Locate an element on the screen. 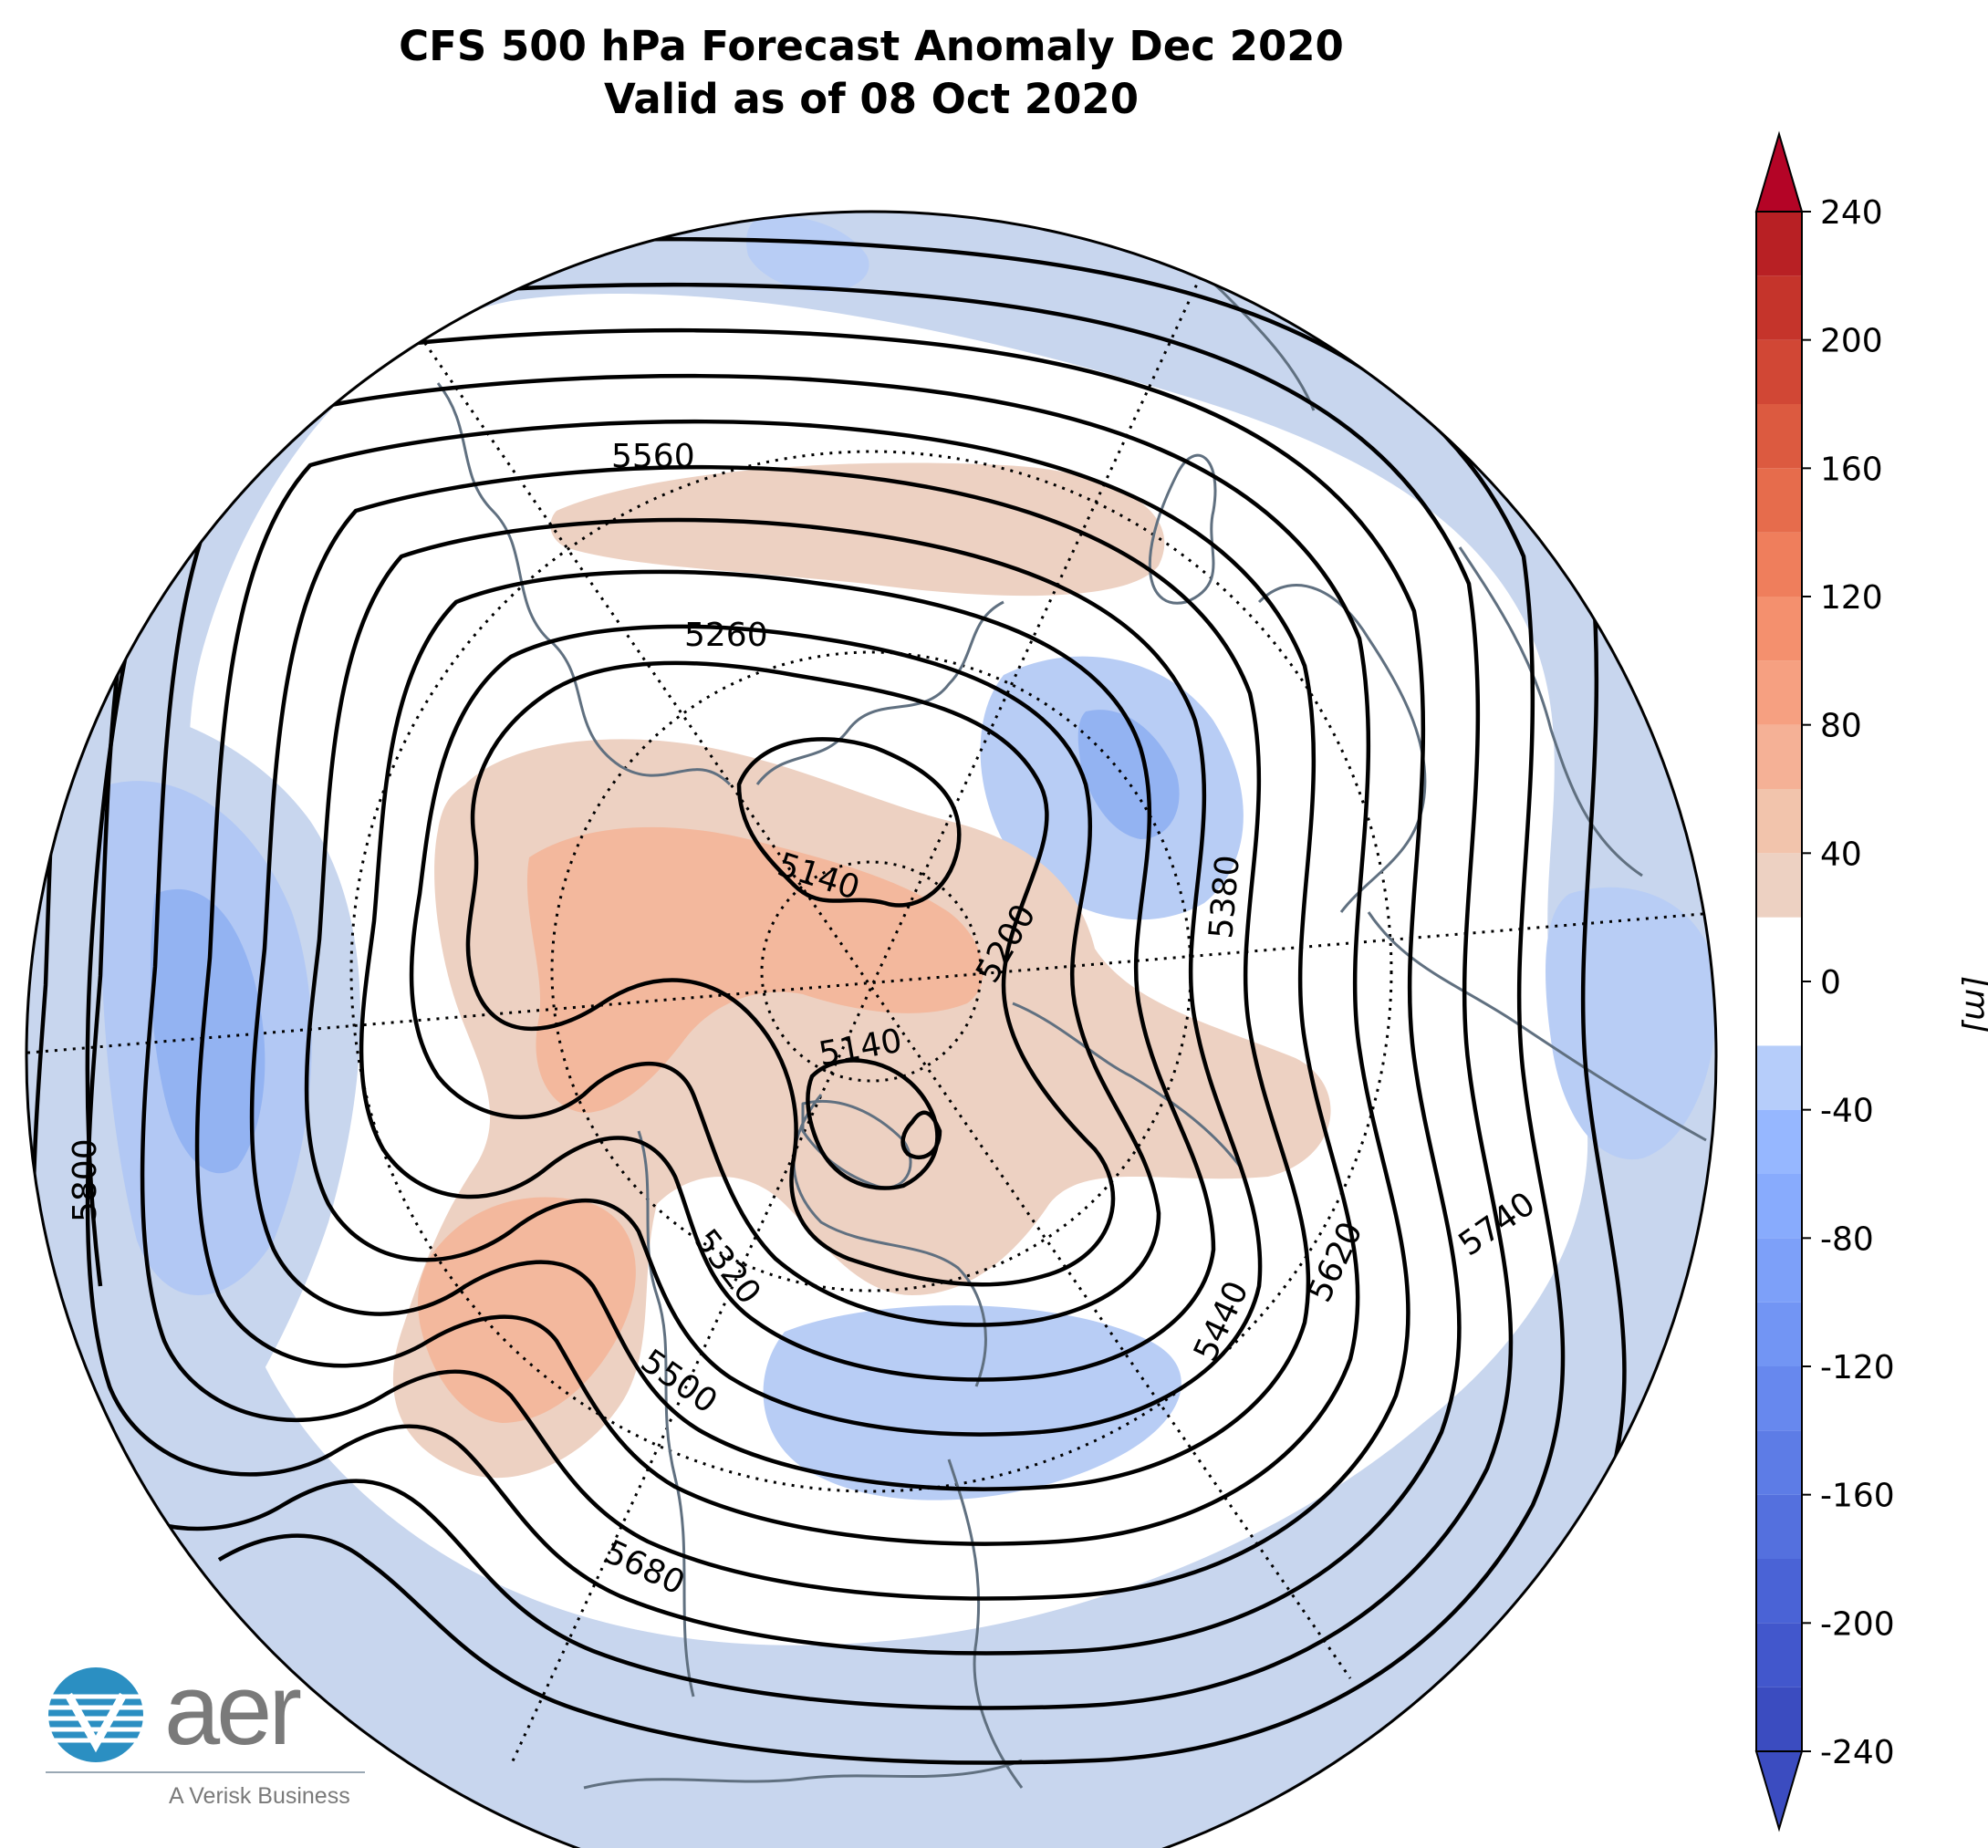 The width and height of the screenshot is (1988, 1848). neg-anomaly-pacific is located at coordinates (972, 1402).